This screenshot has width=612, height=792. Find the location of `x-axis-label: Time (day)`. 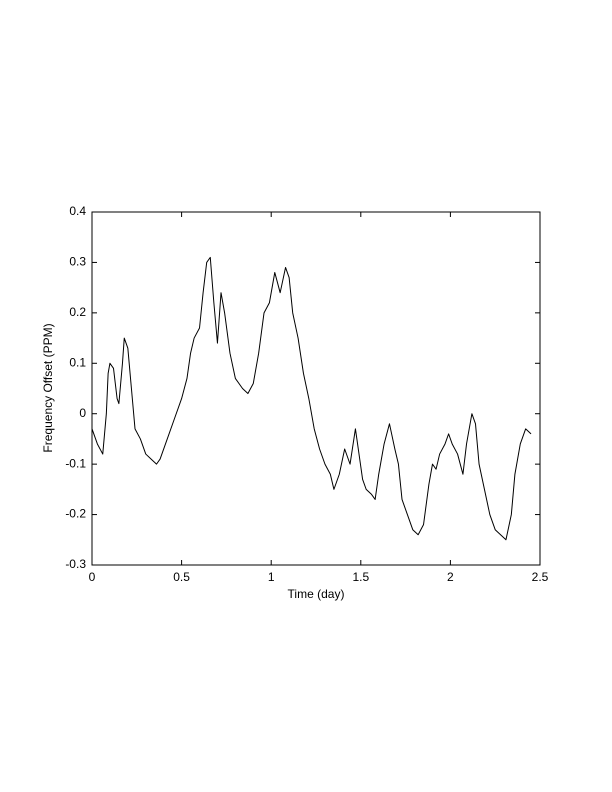

x-axis-label: Time (day) is located at coordinates (316, 594).